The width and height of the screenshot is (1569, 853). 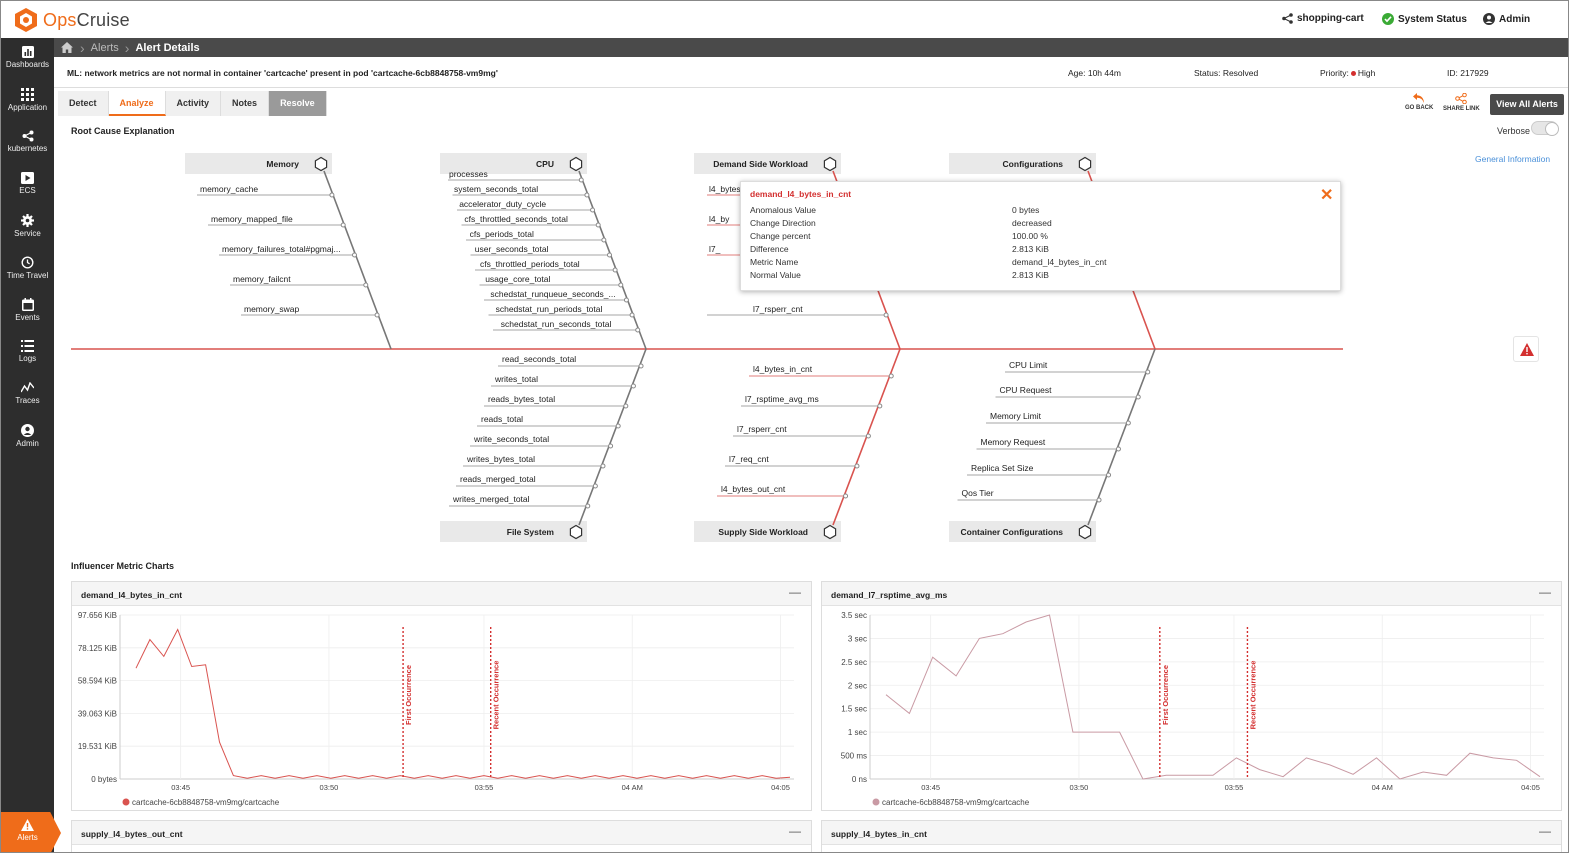 What do you see at coordinates (468, 174) in the screenshot?
I see `fishbone-item-label: processes` at bounding box center [468, 174].